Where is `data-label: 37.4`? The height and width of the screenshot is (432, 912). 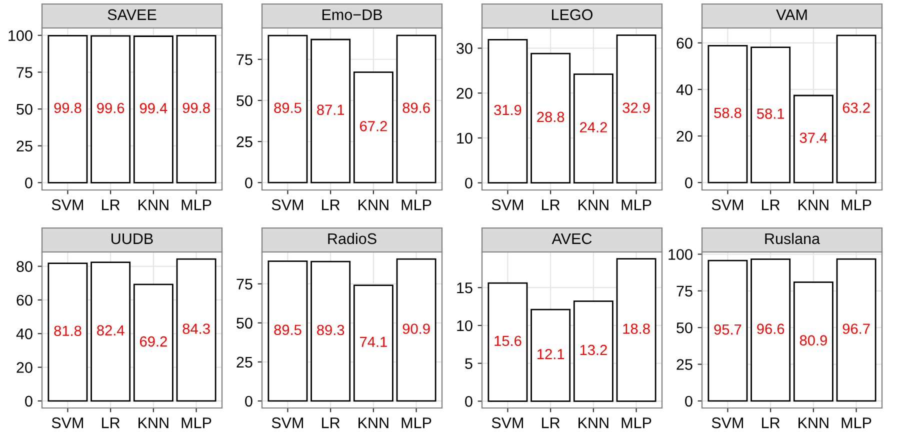
data-label: 37.4 is located at coordinates (814, 137).